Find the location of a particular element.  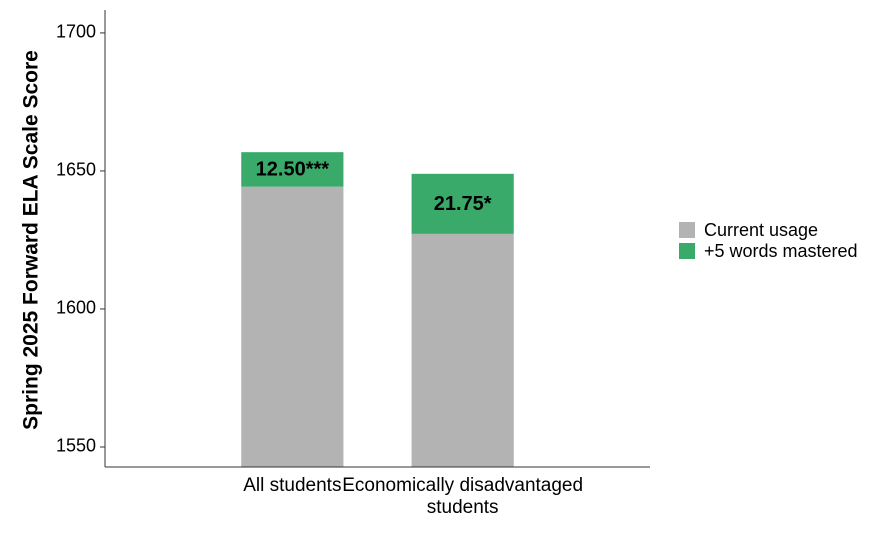

y-tick-label: 1600 is located at coordinates (76, 308).